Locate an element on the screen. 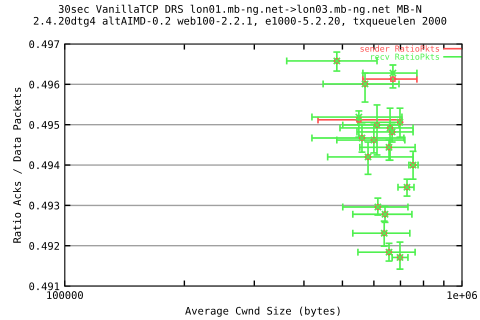  chart-title: 30sec VanillaTCP DRS lon01.mb-ng.net->lon03.mb-ng.net MB-N 2.4.20dtg4 altAIMD-0.2 web100-2.2.1, e1000-5.2.20, txqueuelen 2000 is located at coordinates (240, 15).